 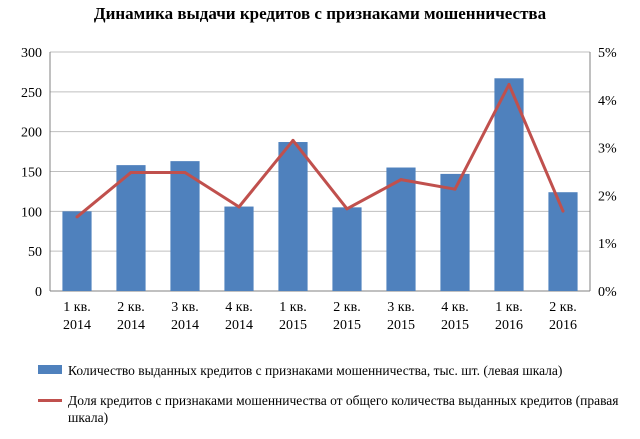 I want to click on legend-swatch-line, so click(x=50, y=400).